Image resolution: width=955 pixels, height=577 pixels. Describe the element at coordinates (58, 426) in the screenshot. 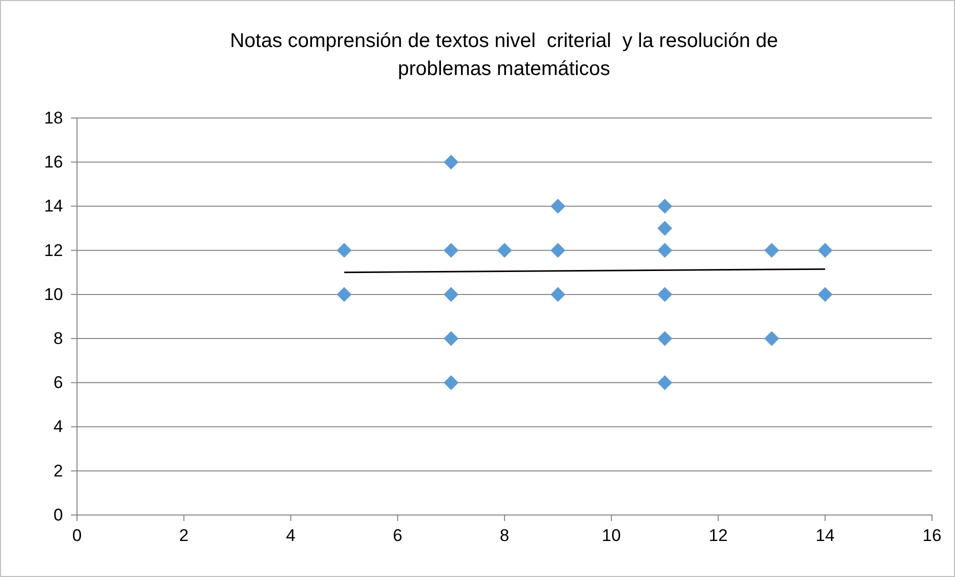

I see `y-tick-label: 4` at that location.